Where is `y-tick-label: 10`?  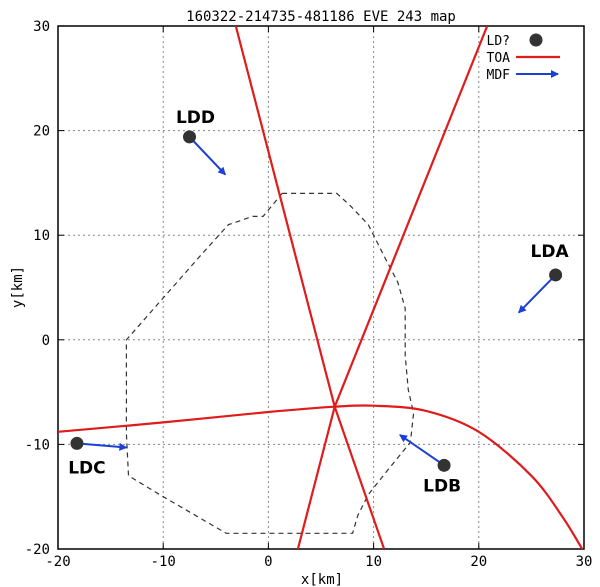
y-tick-label: 10 is located at coordinates (41, 236).